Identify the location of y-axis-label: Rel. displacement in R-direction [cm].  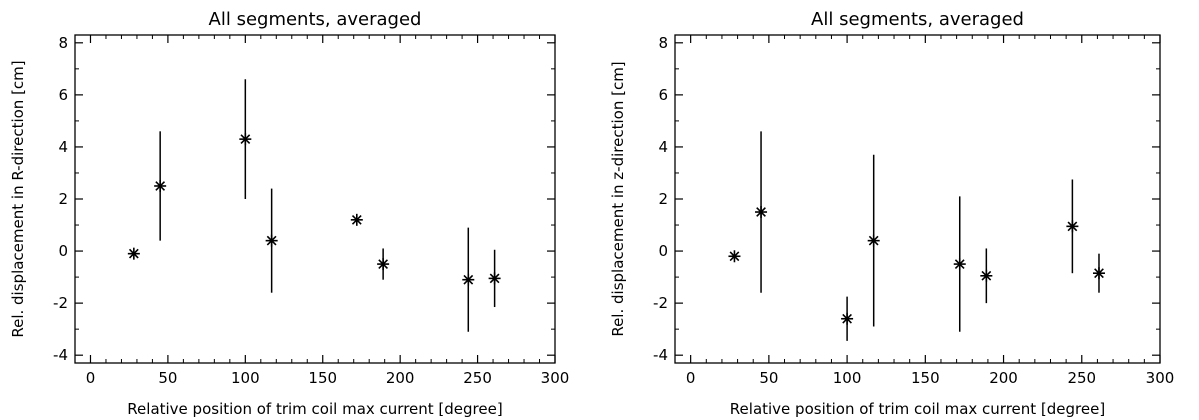
(18, 198).